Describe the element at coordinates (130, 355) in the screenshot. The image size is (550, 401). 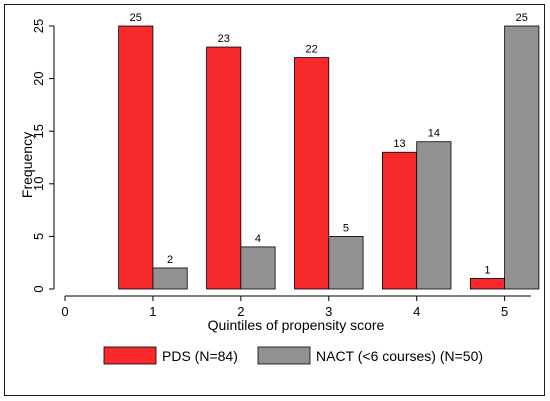
I see `legend-swatch-pds` at that location.